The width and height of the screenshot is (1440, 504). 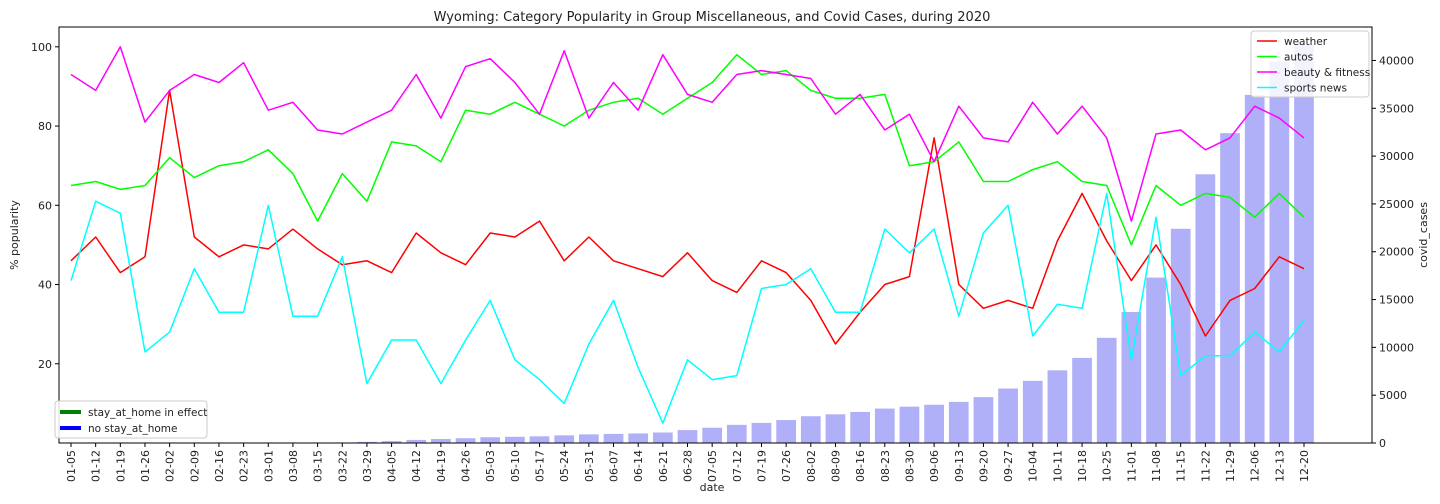 What do you see at coordinates (268, 466) in the screenshot?
I see `x-tick-label: 03-01` at bounding box center [268, 466].